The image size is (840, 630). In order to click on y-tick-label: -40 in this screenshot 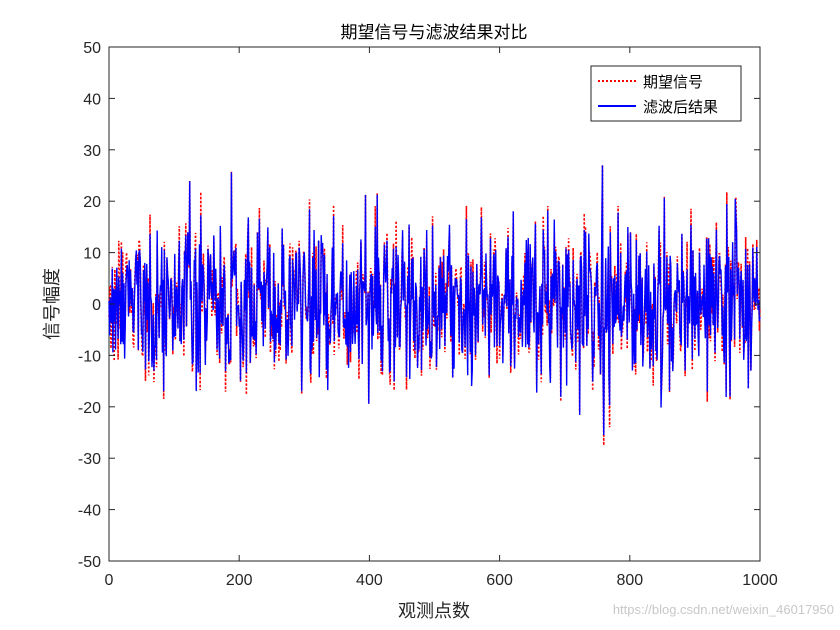, I will do `click(89, 511)`.